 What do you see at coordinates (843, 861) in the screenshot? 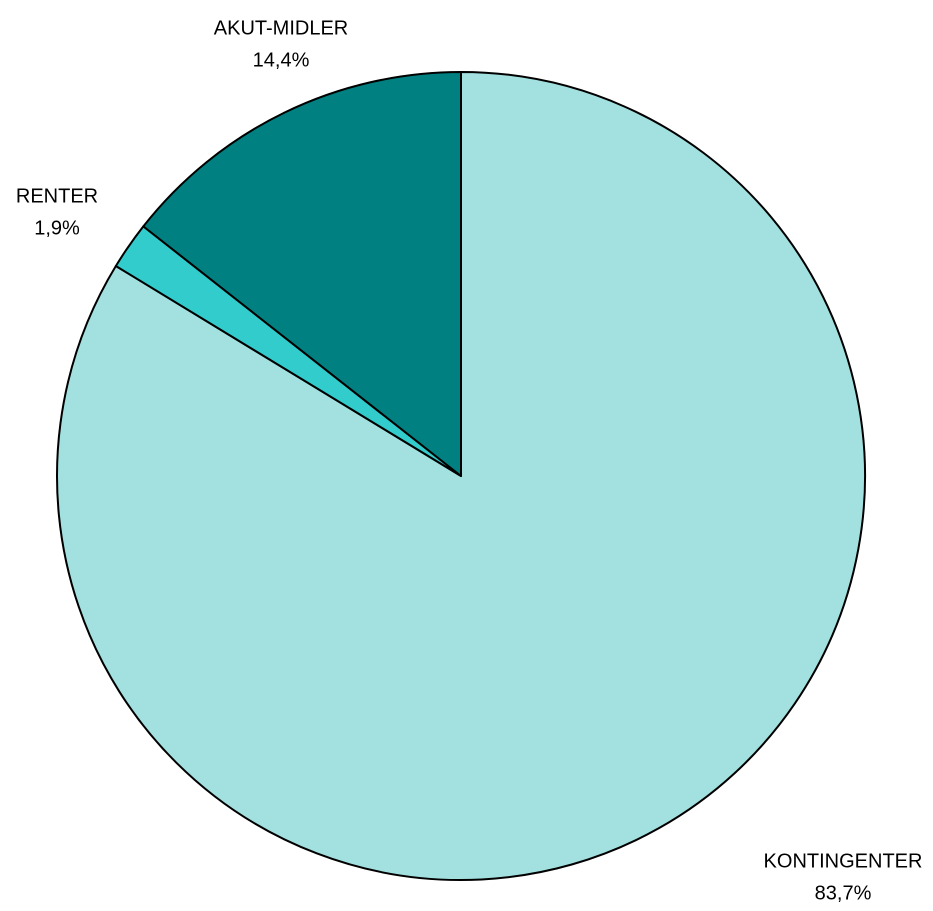
I see `slice-label: KONTINGENTER` at bounding box center [843, 861].